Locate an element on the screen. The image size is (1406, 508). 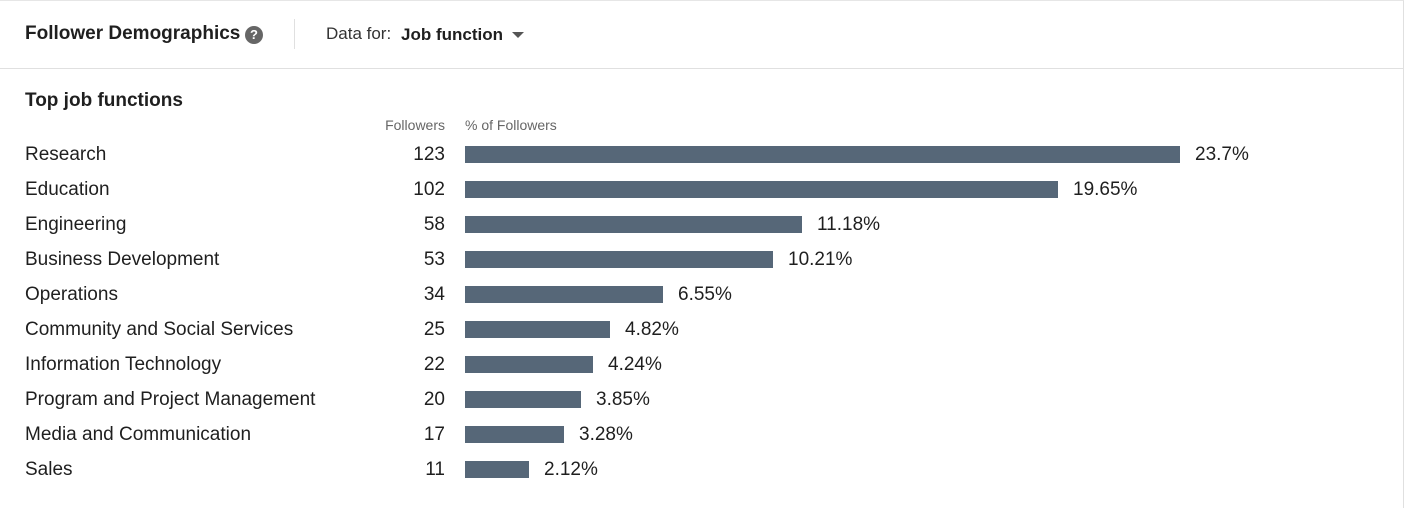
job-function-label: Sales is located at coordinates (49, 469).